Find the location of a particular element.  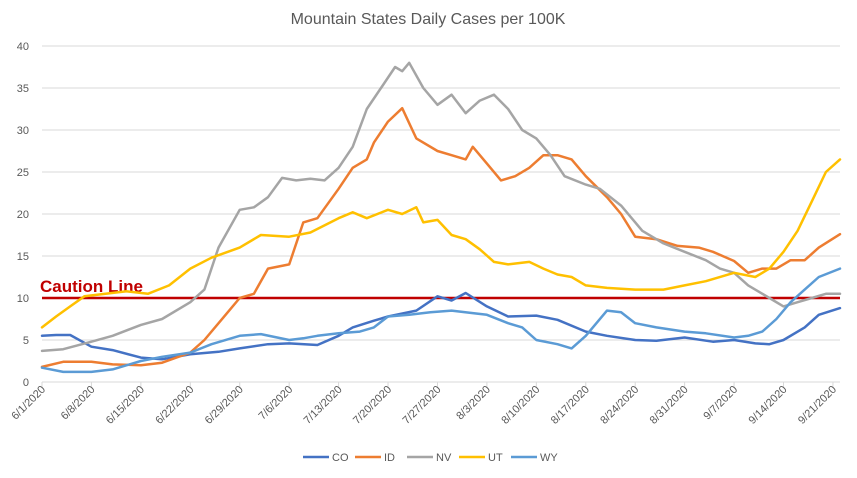

x-tick-label: 9/21/2020 is located at coordinates (817, 405).